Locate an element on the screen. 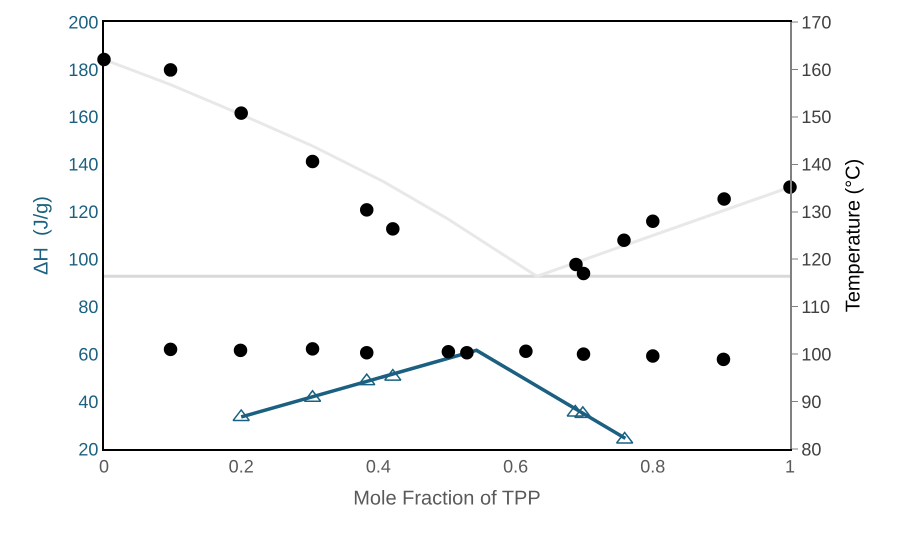 This screenshot has height=533, width=899. y-tick-label: 60 is located at coordinates (88, 354).